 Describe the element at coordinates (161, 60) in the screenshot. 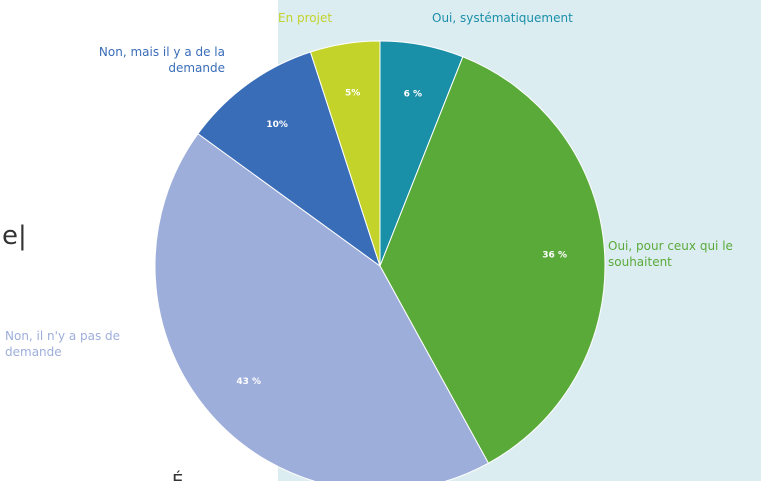

I see `category-label: Non, mais il y a de la demande` at that location.